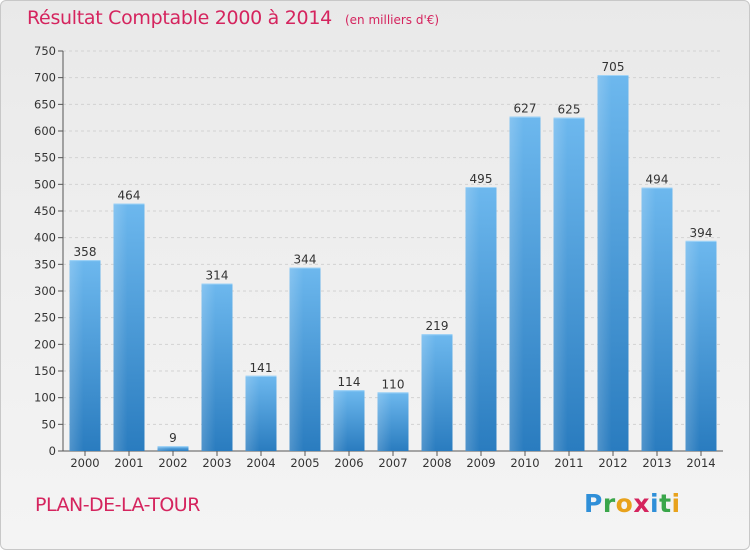 The width and height of the screenshot is (750, 550). Describe the element at coordinates (700, 463) in the screenshot. I see `x-tick-label: 2014` at that location.